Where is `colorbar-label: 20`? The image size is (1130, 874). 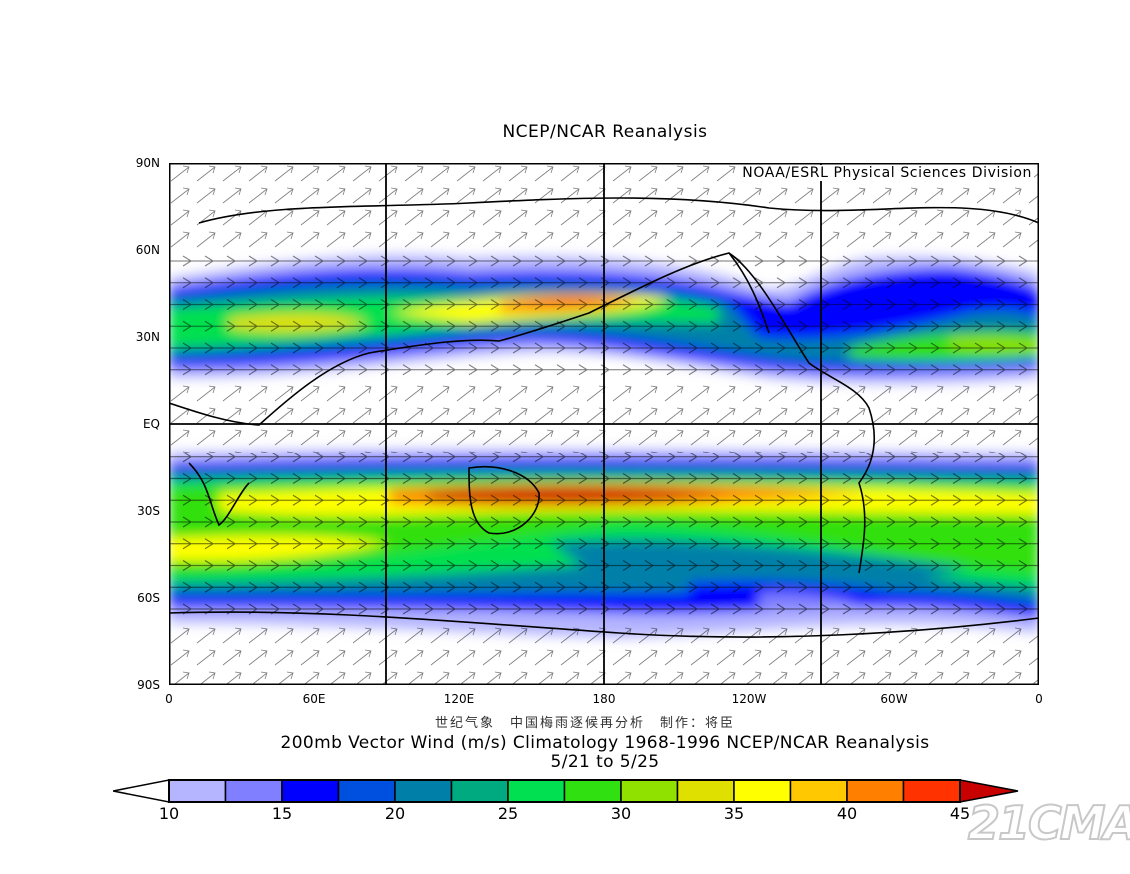
colorbar-label: 20 is located at coordinates (395, 813).